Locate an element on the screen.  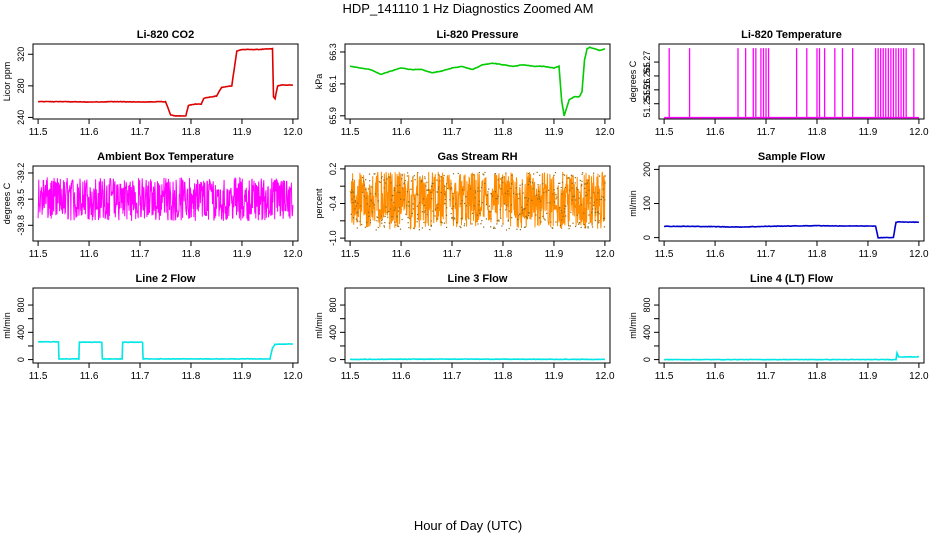
chart-title: Line 2 Flow is located at coordinates (166, 279).